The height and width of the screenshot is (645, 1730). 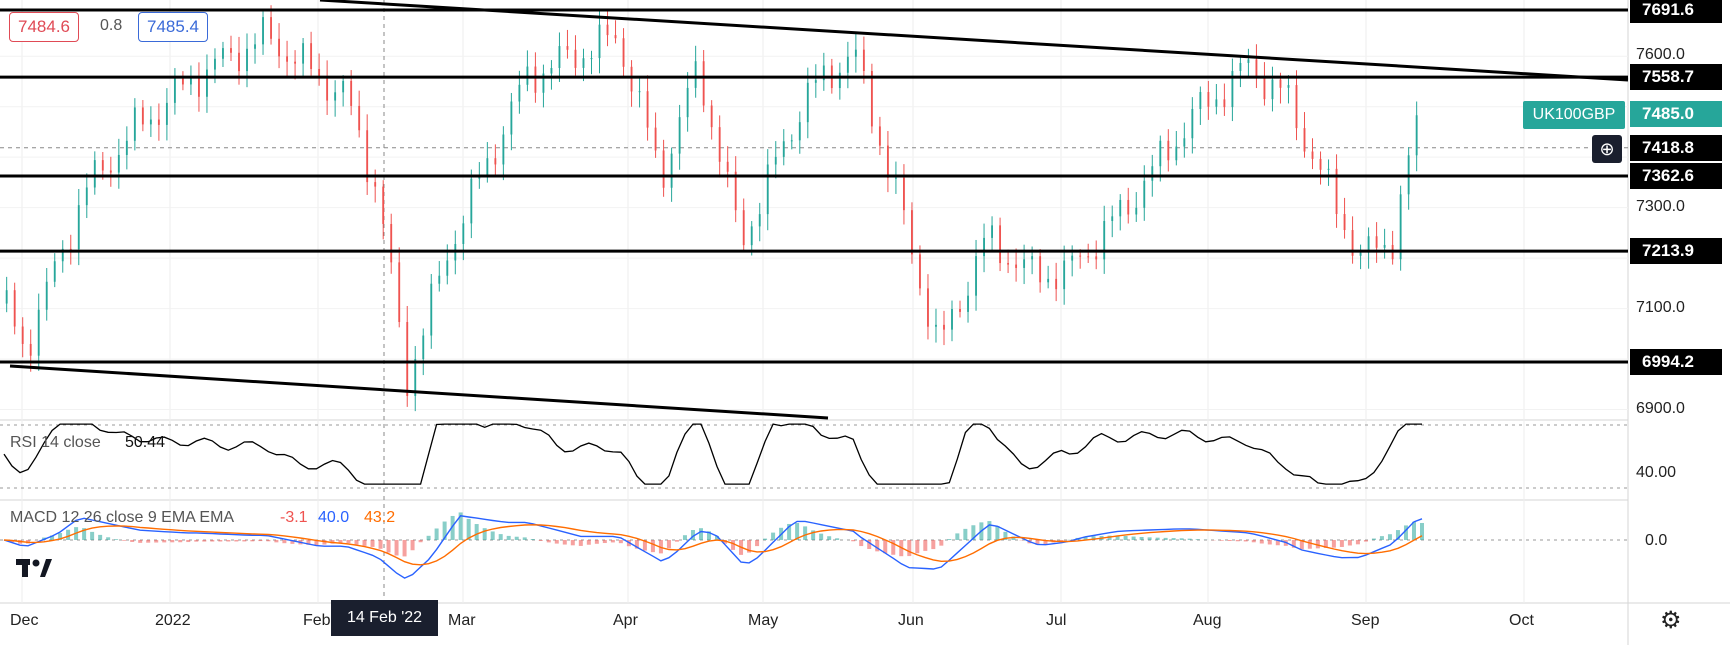 I want to click on macd-label: MACD 12 26 close 9 EMA EMA, so click(x=122, y=517).